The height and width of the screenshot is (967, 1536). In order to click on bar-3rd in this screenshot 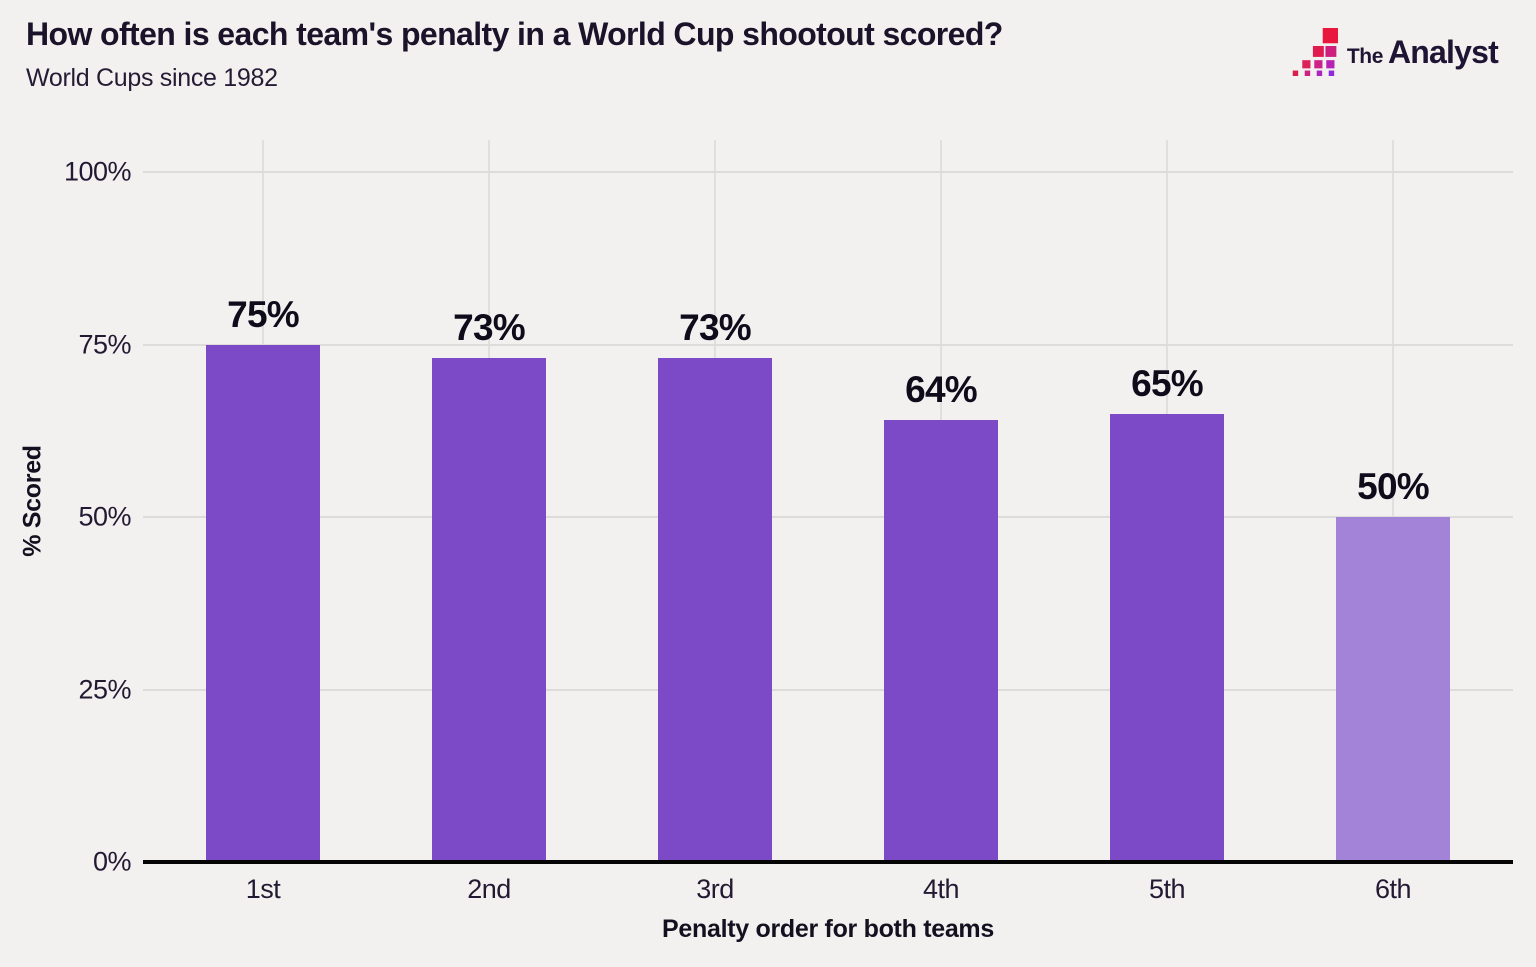, I will do `click(715, 610)`.